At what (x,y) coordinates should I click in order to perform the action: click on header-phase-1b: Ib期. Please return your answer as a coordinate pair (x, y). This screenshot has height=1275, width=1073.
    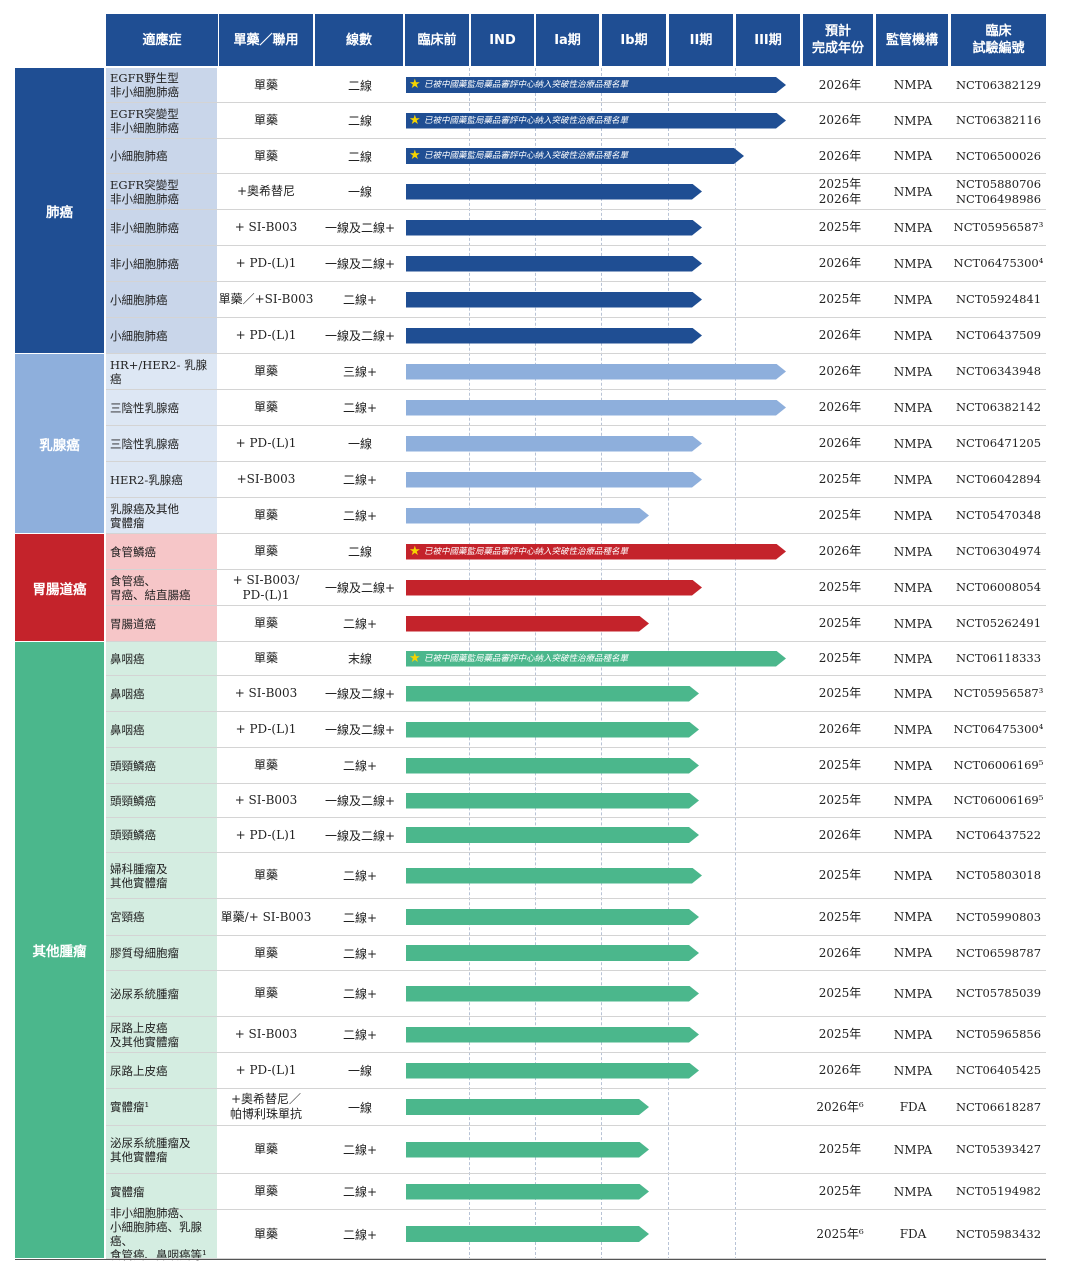
    Looking at the image, I should click on (634, 40).